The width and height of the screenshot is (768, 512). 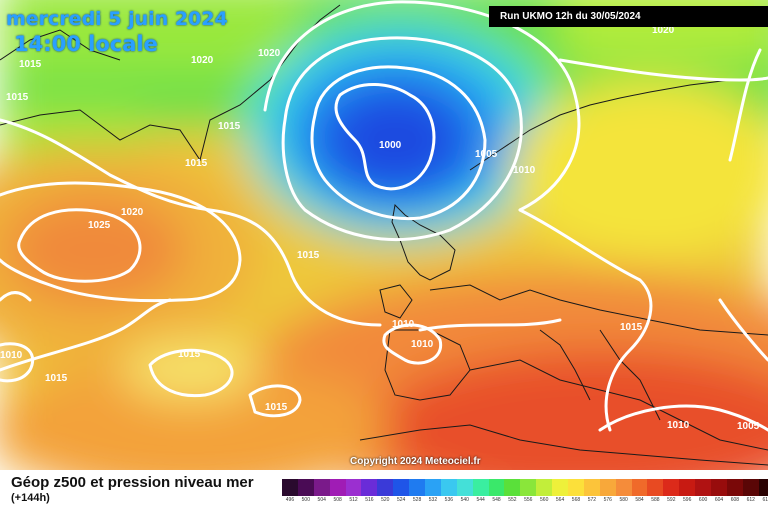 I want to click on scale-tick-label: 564, so click(x=560, y=500).